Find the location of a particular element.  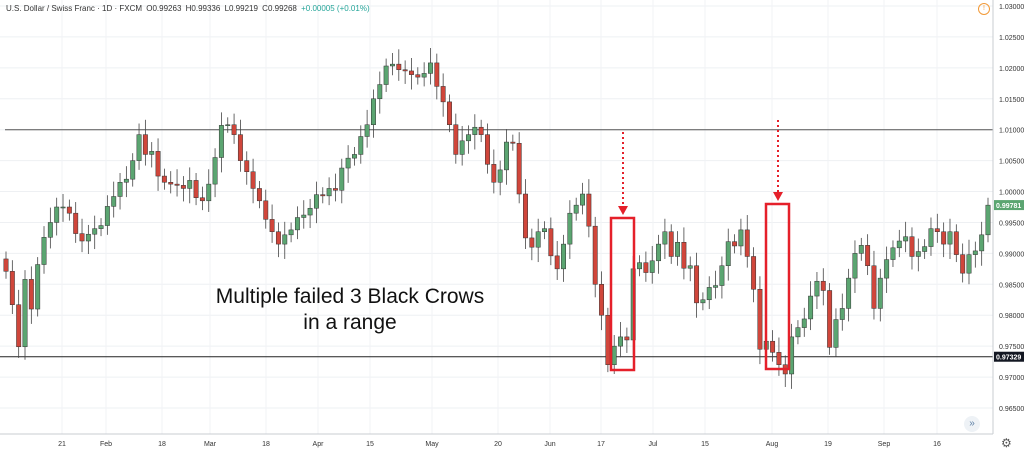

info-icon: ! is located at coordinates (984, 9).